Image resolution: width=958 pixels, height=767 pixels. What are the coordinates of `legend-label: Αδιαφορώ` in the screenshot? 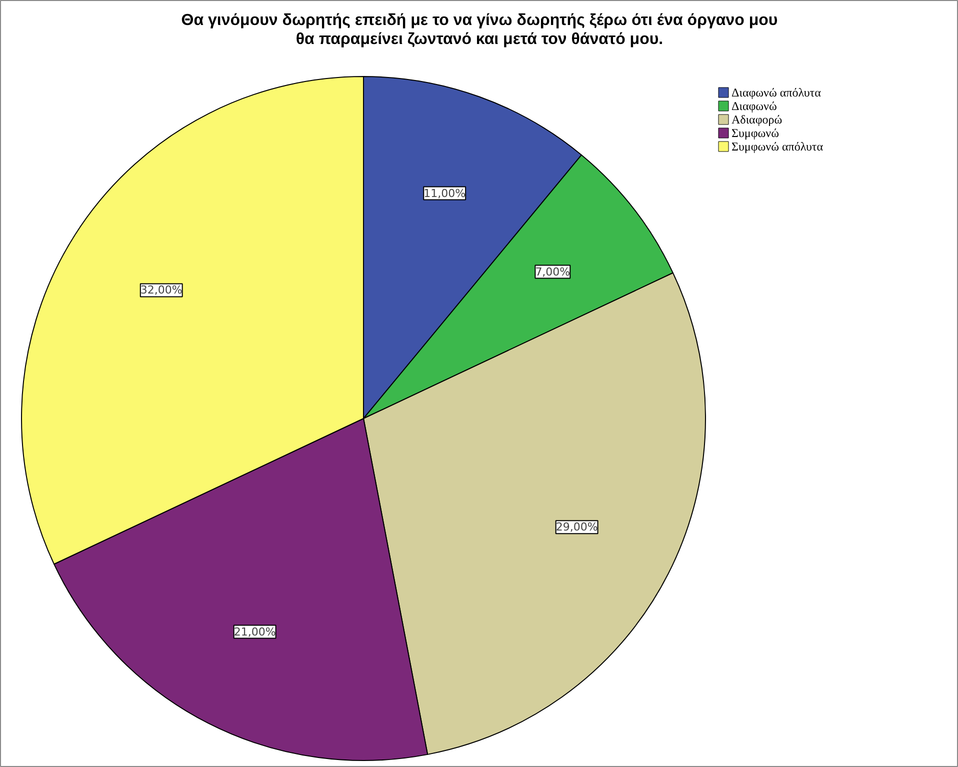 It's located at (757, 119).